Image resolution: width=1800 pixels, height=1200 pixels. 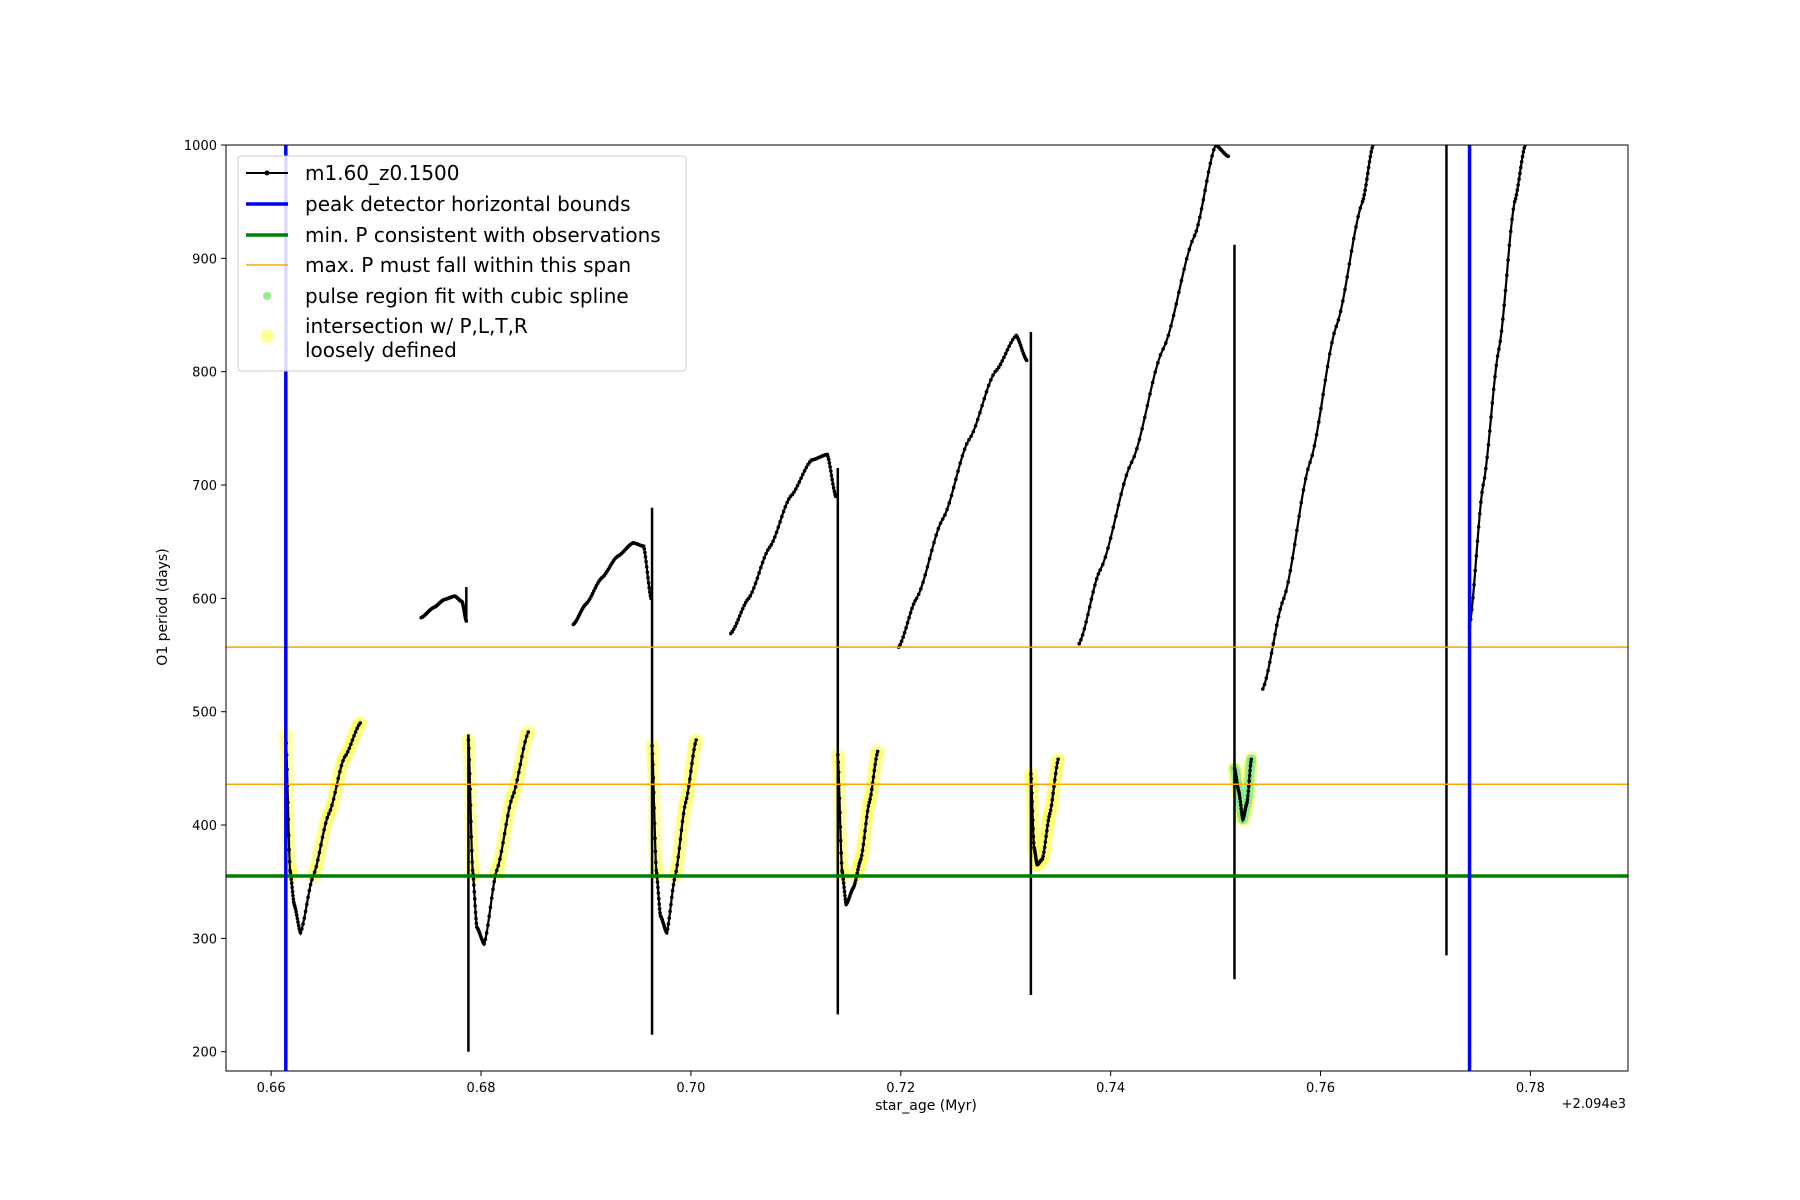 What do you see at coordinates (204, 1053) in the screenshot?
I see `y-tick-label: 200` at bounding box center [204, 1053].